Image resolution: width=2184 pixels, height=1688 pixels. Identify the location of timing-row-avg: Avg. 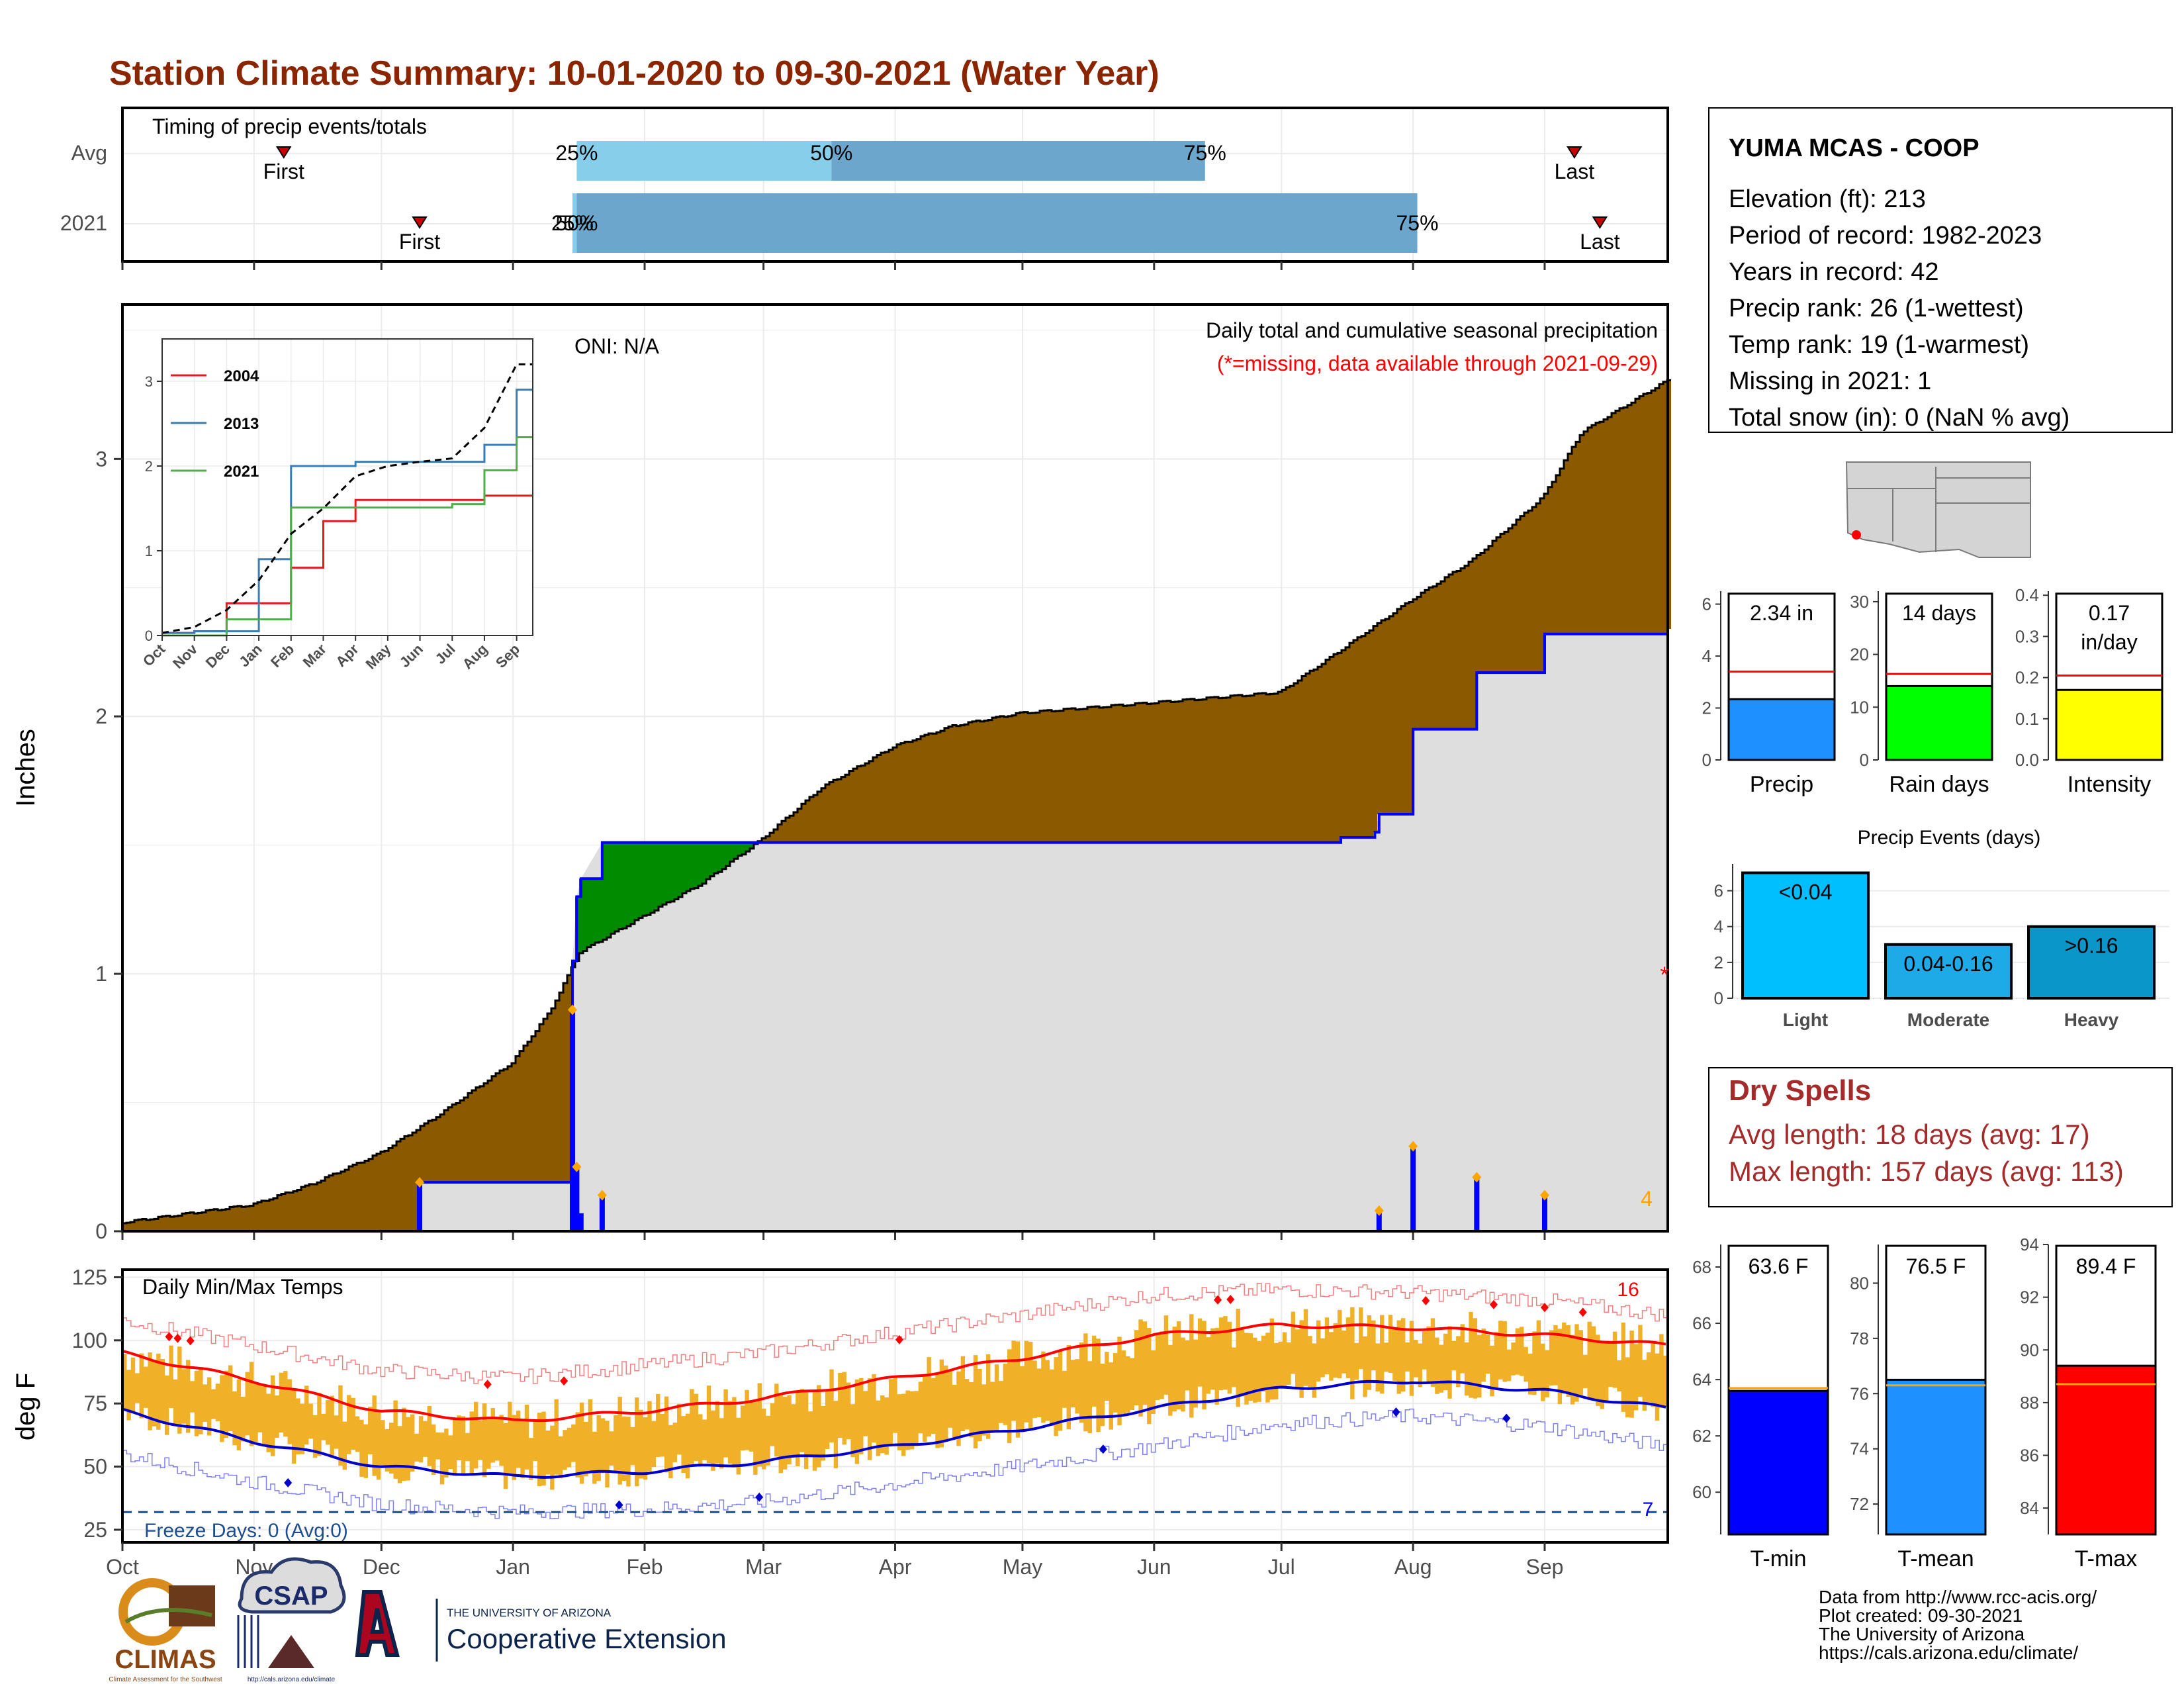
(89, 153).